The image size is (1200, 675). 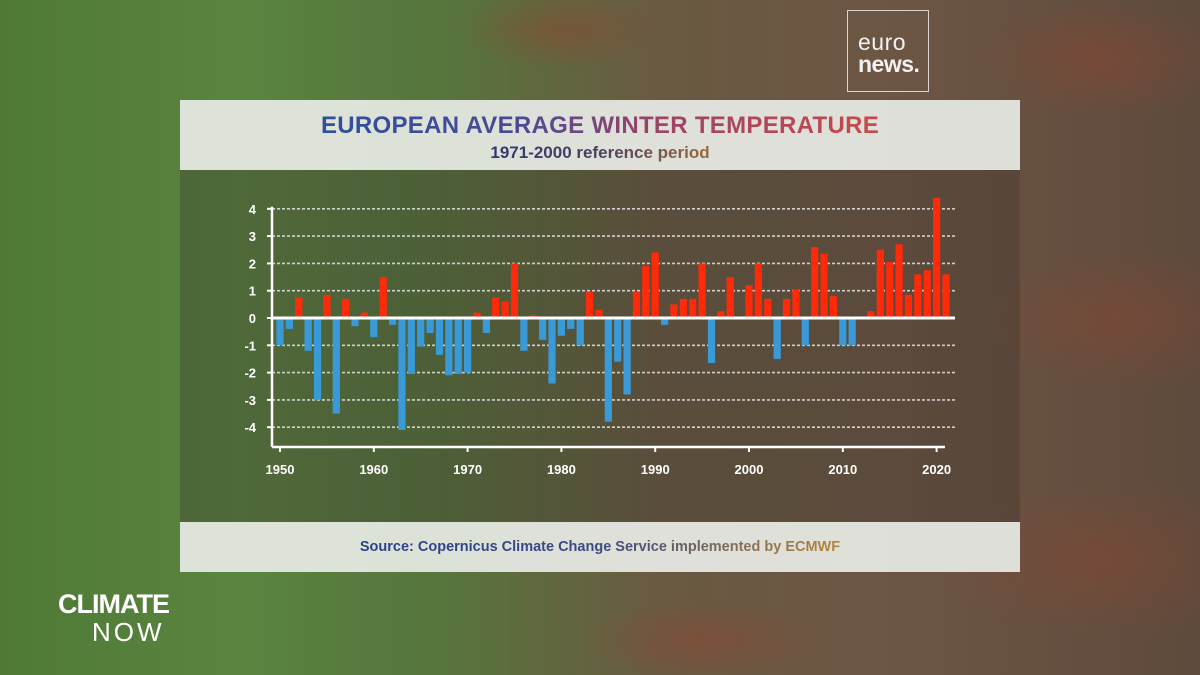 I want to click on bar-1955, so click(x=327, y=306).